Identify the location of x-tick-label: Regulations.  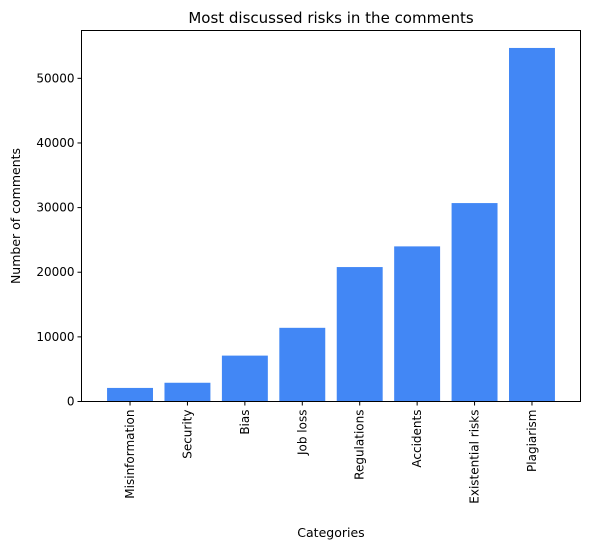
(360, 445).